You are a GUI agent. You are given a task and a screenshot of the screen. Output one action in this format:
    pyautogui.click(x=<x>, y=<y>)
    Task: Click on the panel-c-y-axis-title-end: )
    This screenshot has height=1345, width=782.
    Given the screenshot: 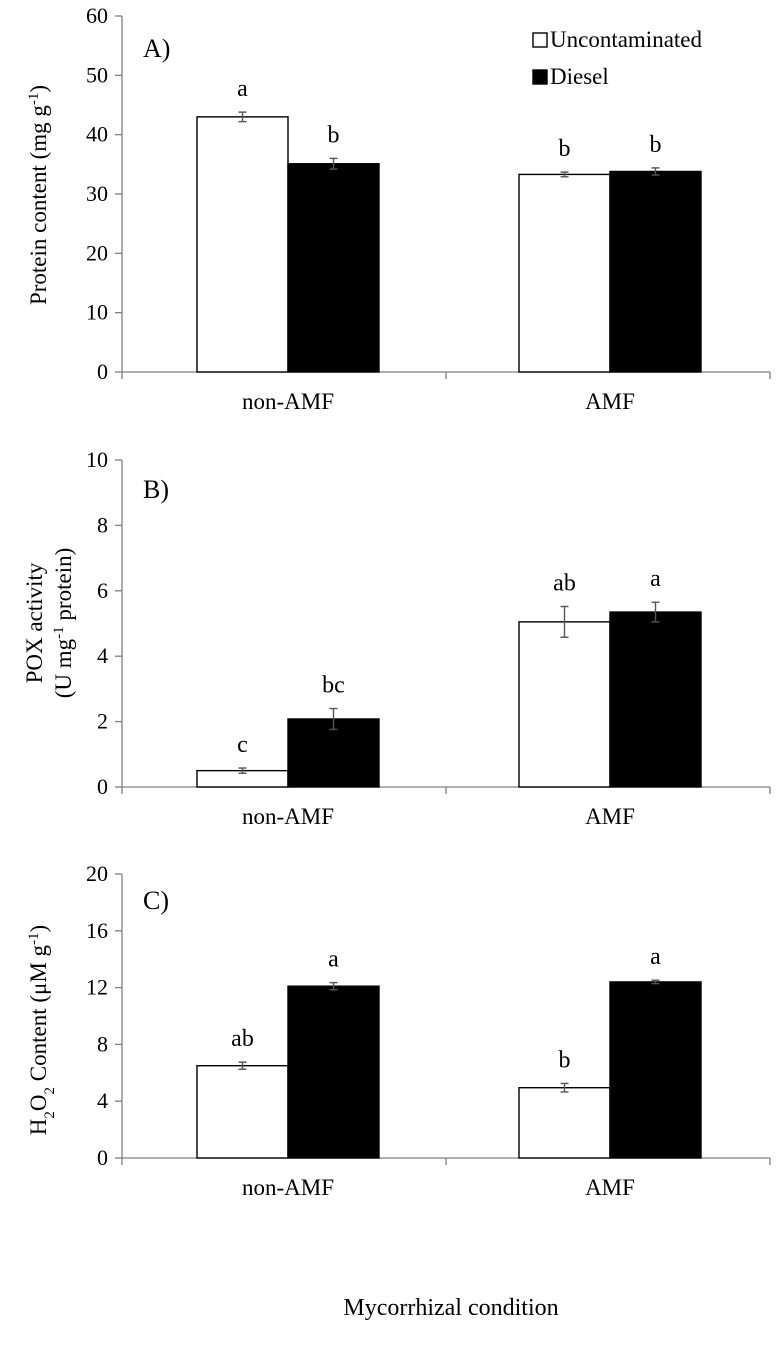 What is the action you would take?
    pyautogui.click(x=38, y=929)
    